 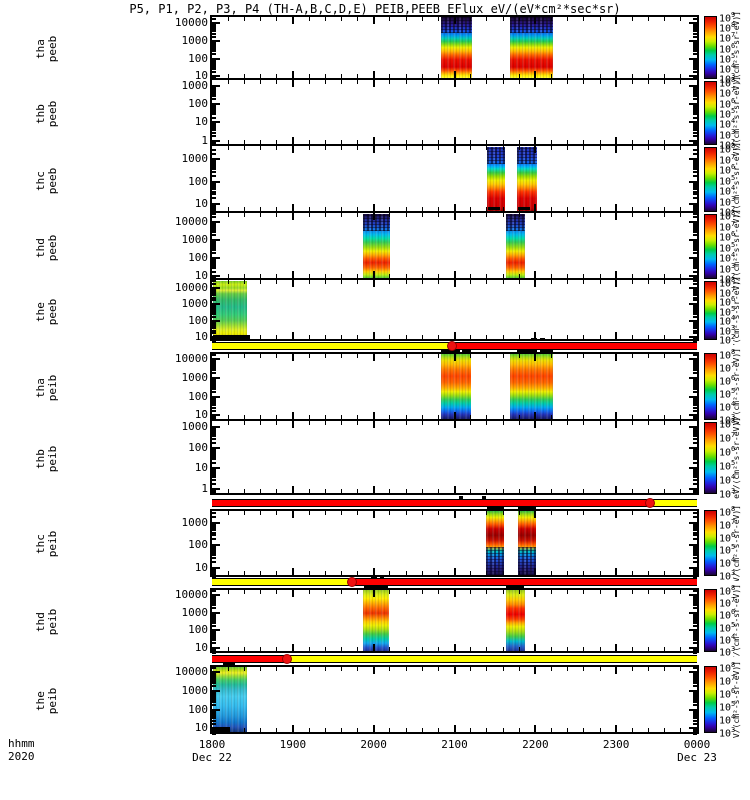 I want to click on panel-label: thc peib, so click(x=46, y=544).